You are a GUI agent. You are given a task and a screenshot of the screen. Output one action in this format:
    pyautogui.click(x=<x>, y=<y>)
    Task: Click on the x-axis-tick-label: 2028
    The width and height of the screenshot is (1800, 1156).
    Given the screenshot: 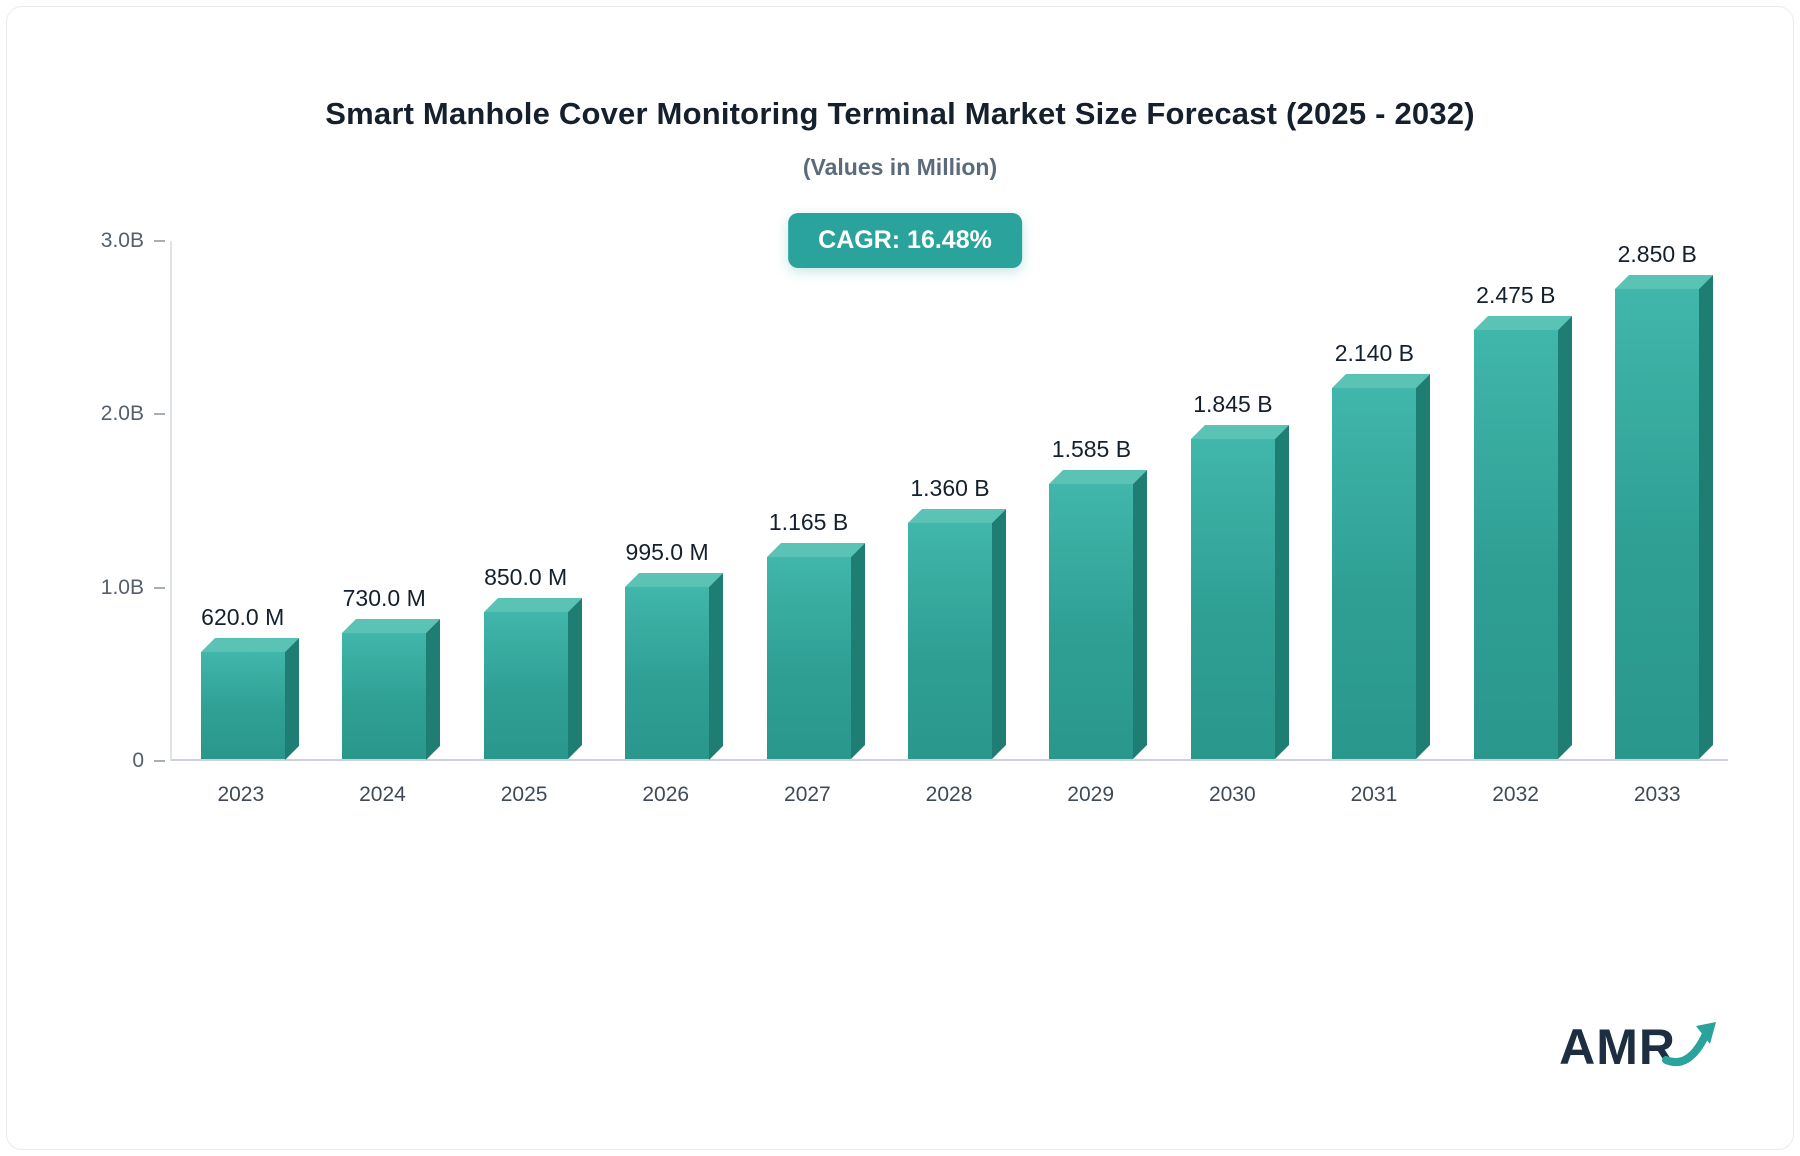 What is the action you would take?
    pyautogui.click(x=949, y=794)
    